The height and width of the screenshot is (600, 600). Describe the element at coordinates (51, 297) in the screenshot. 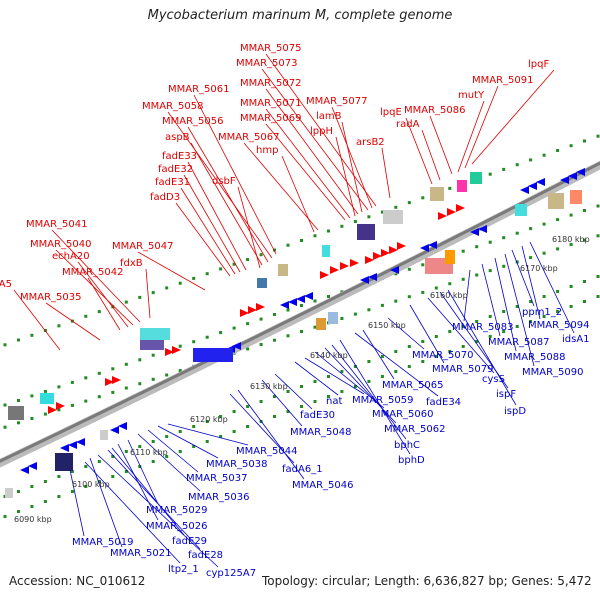

I see `forward-gene-label: MMAR_5035` at that location.